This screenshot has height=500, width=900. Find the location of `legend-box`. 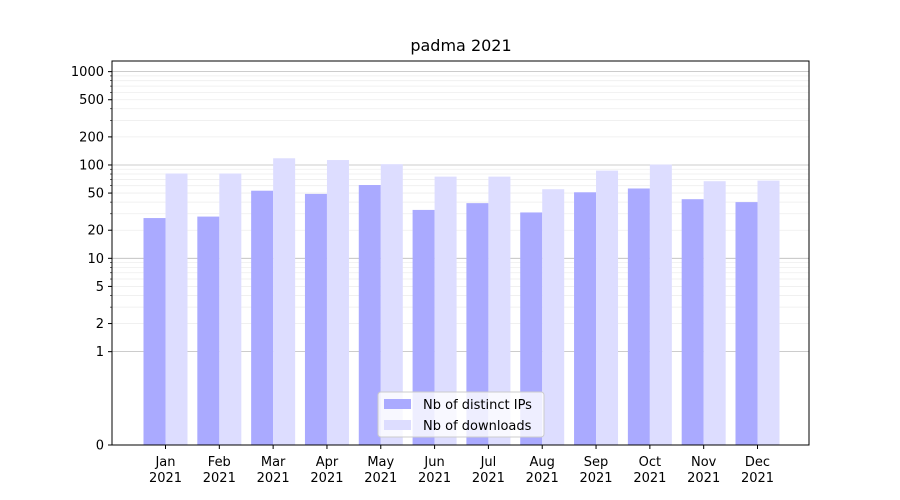

legend-box is located at coordinates (461, 414).